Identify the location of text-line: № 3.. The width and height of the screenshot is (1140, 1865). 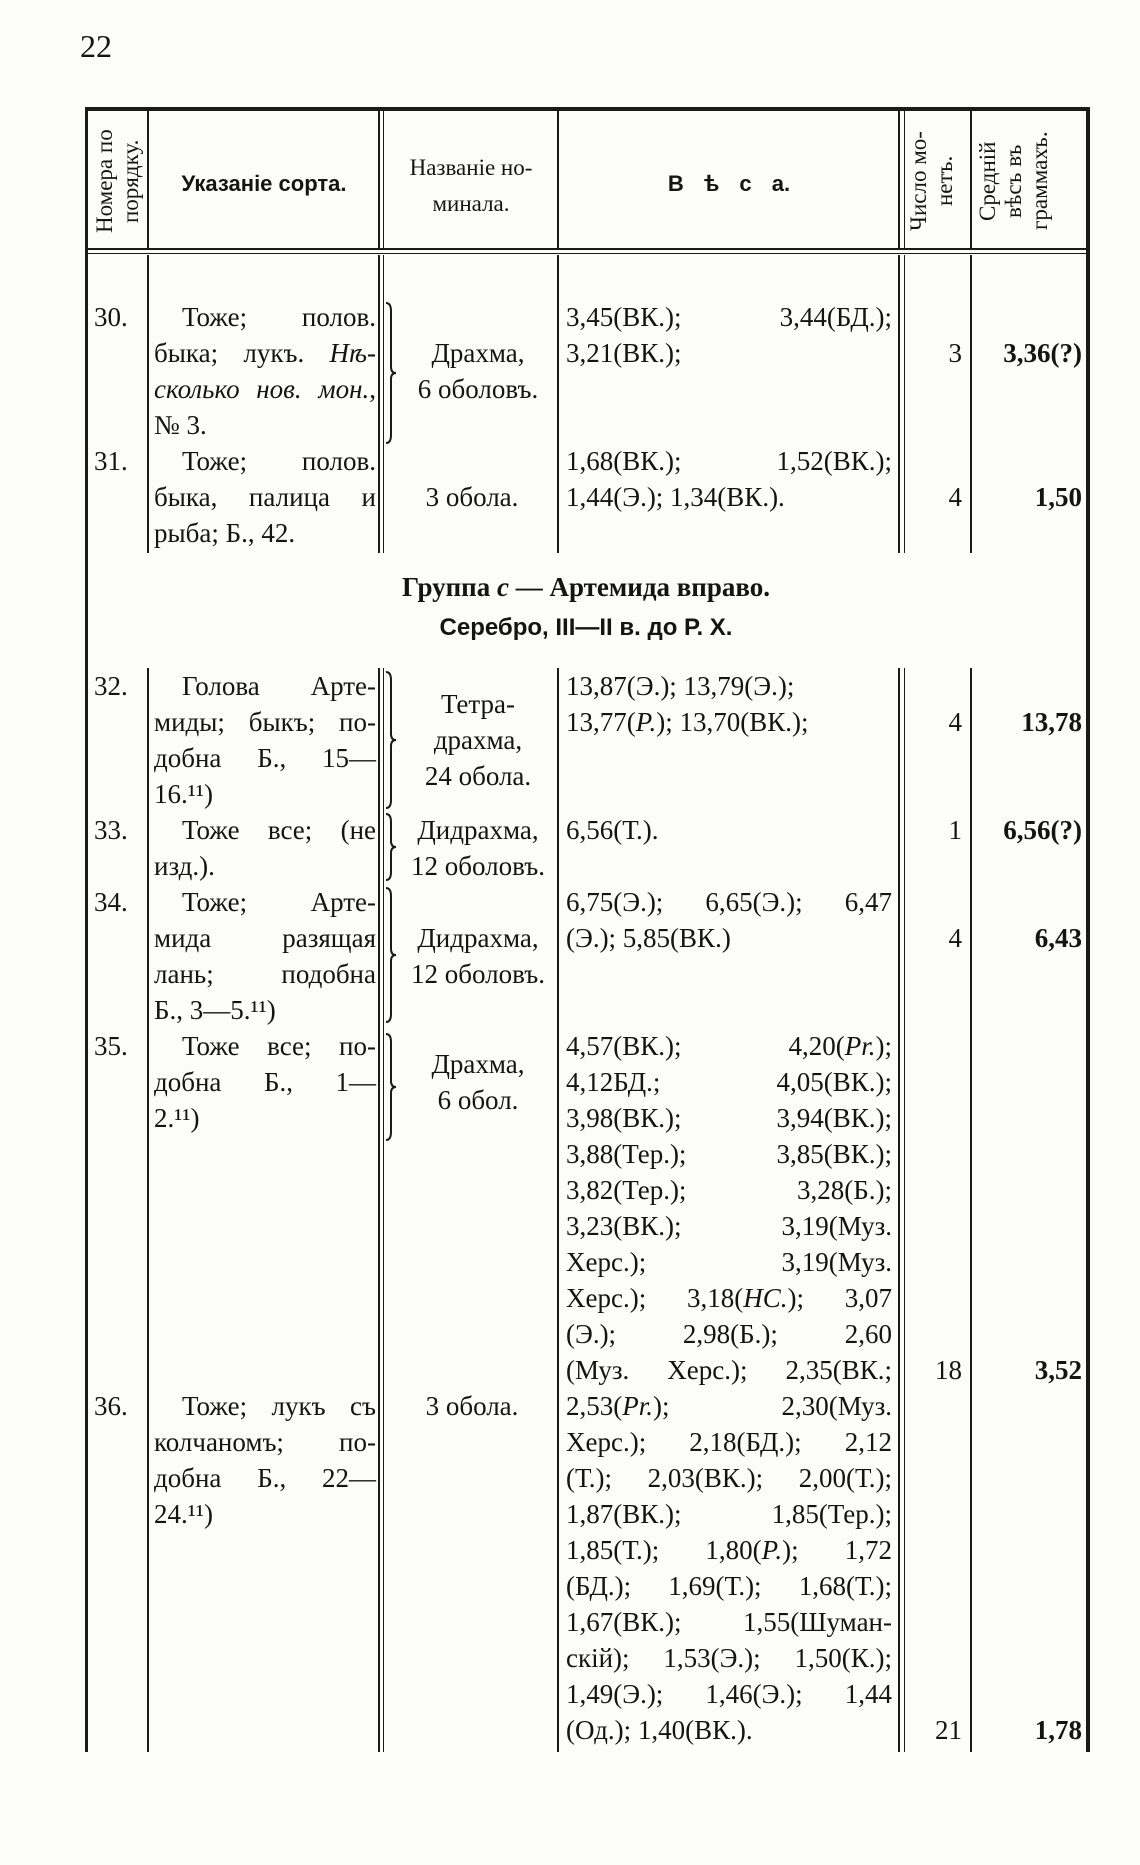
(180, 425).